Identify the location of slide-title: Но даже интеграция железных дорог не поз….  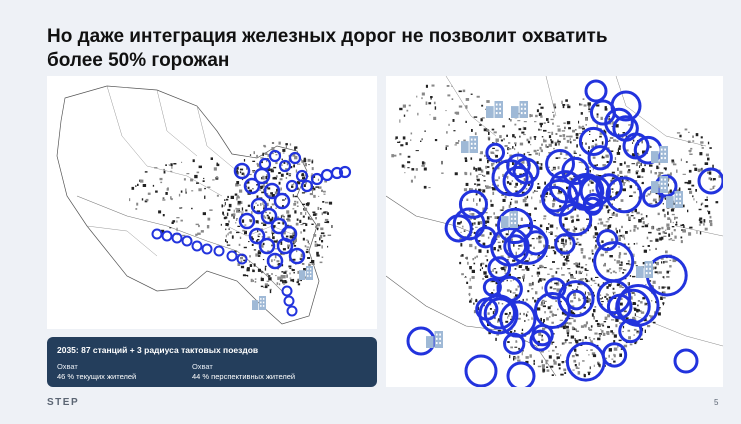
(347, 49).